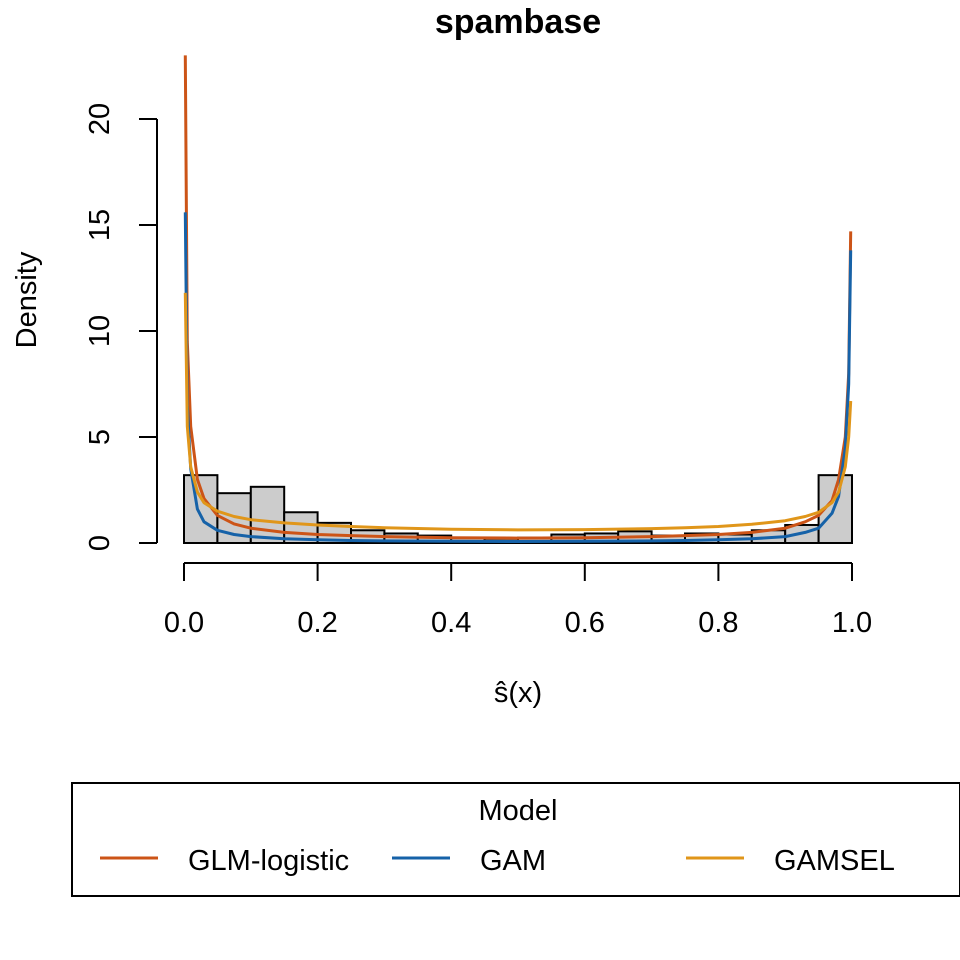  What do you see at coordinates (100, 543) in the screenshot?
I see `y-tick-label: 0` at bounding box center [100, 543].